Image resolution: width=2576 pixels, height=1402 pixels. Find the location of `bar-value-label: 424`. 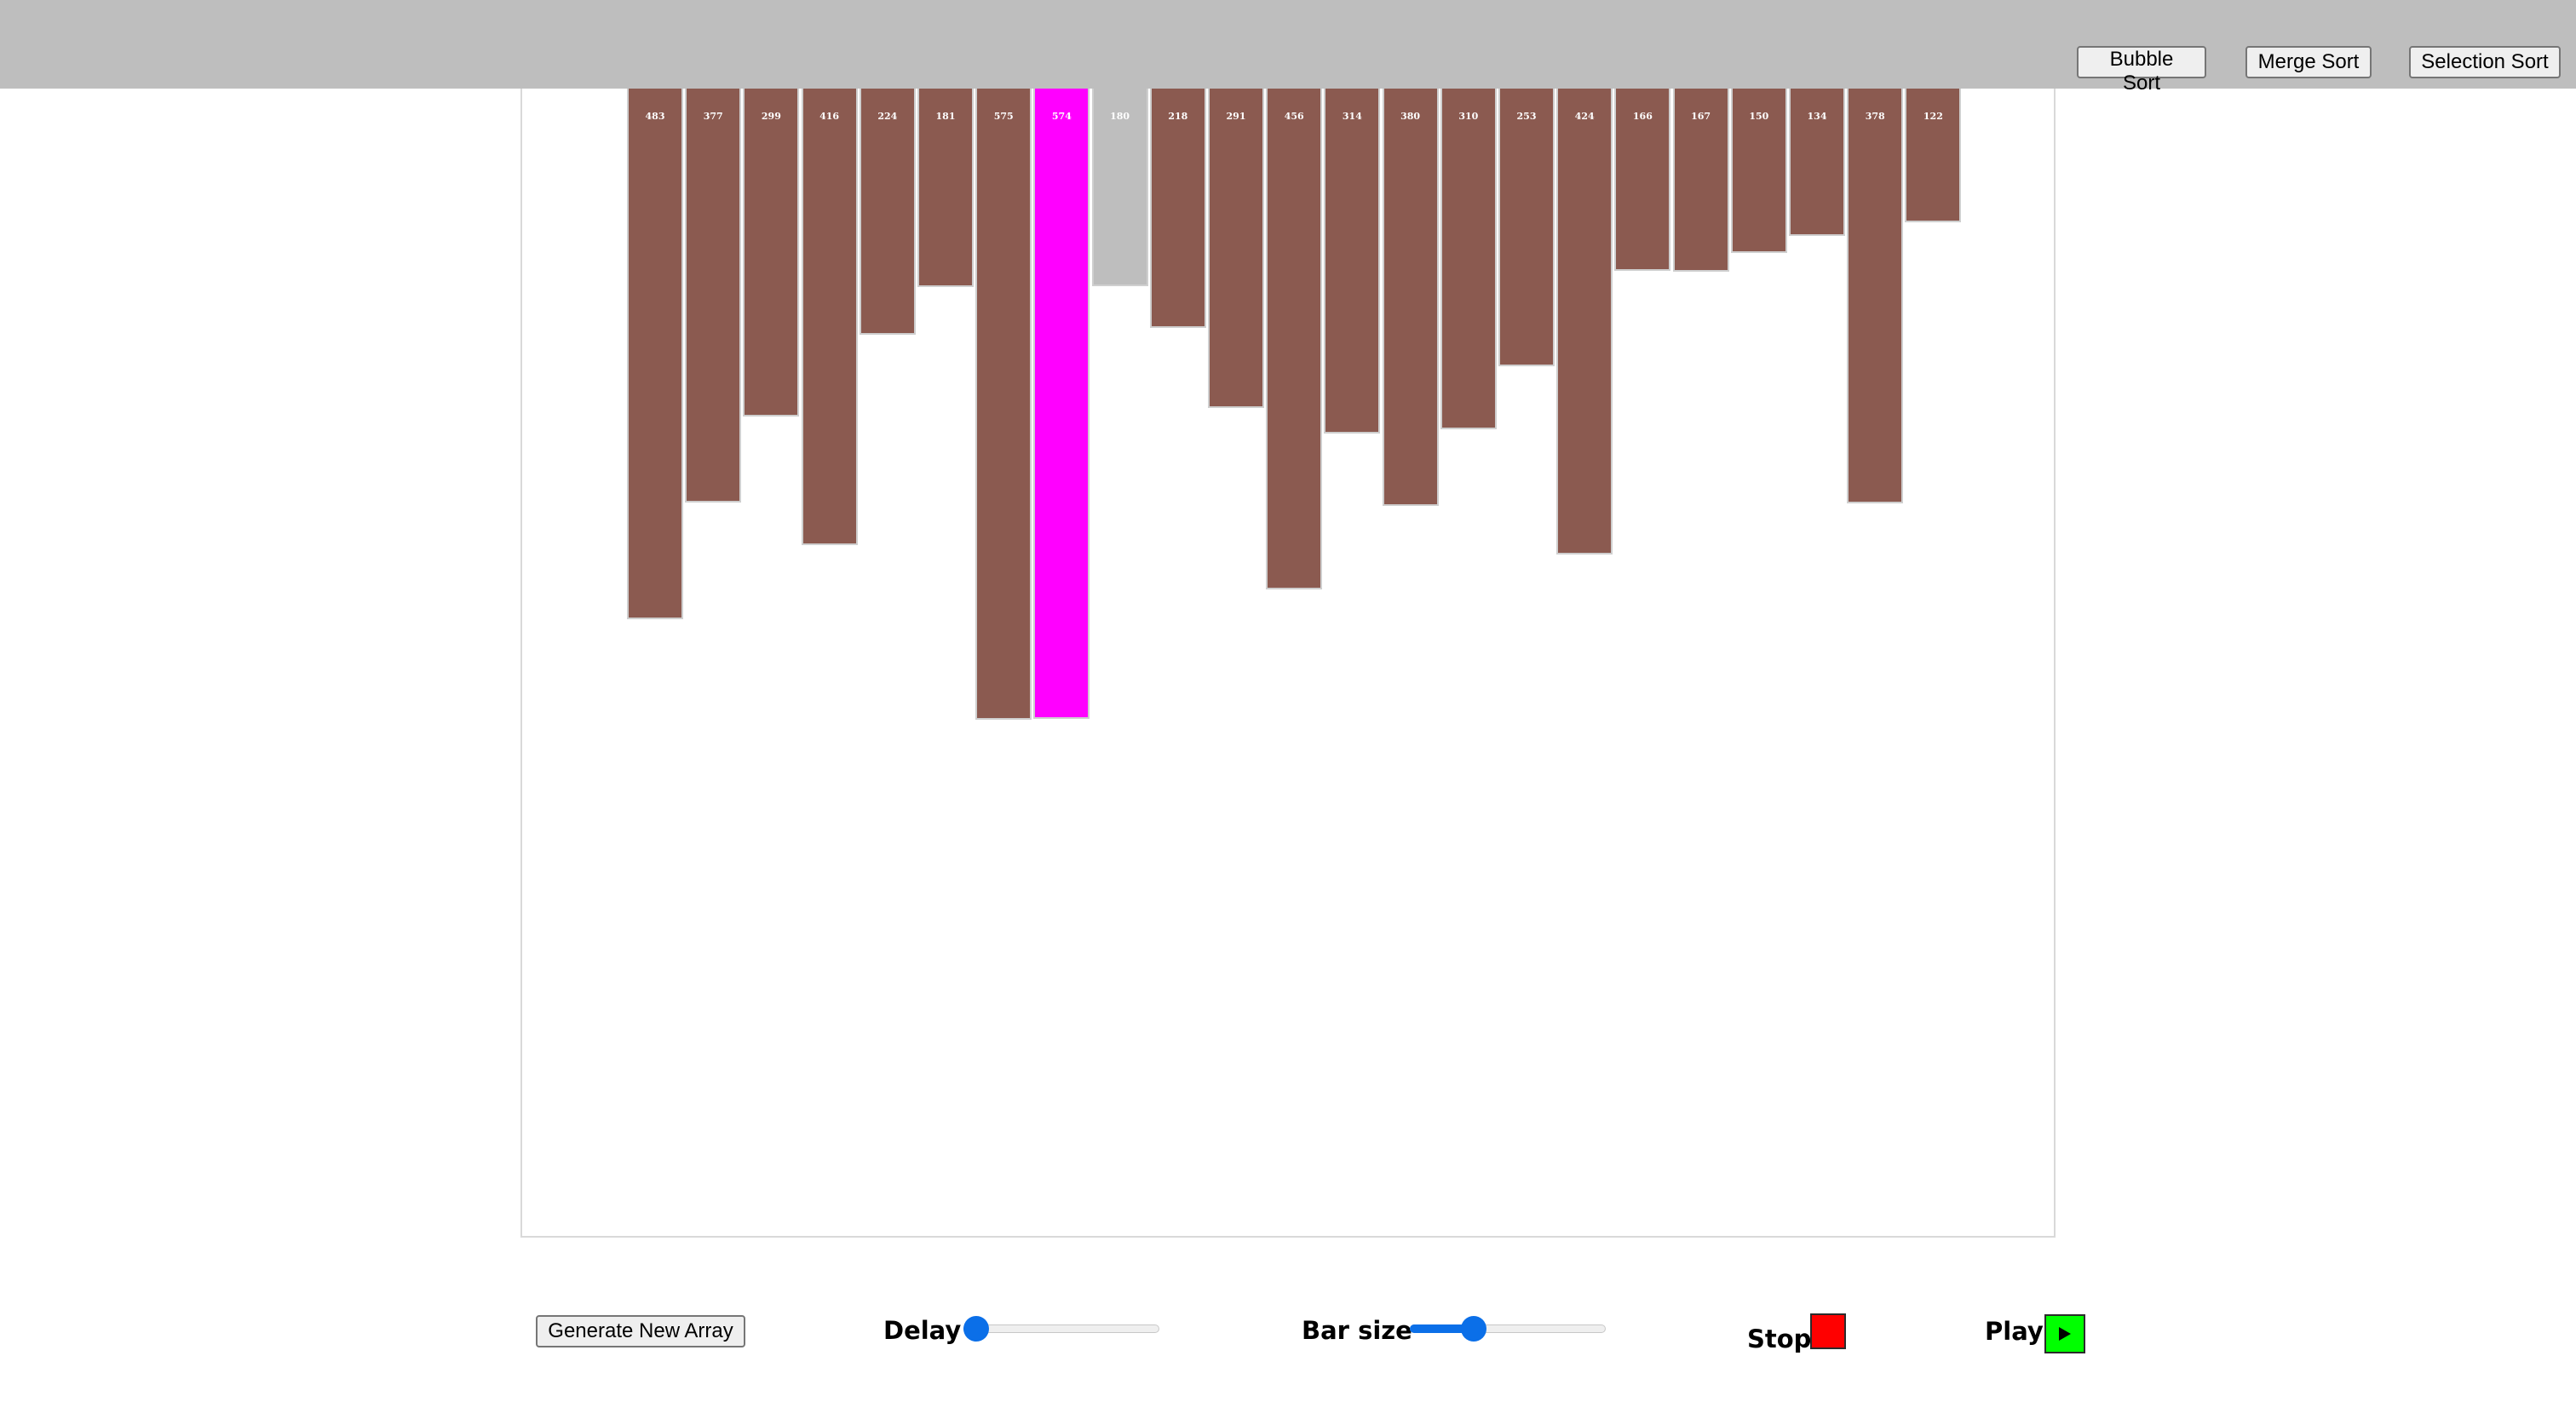

bar-value-label: 424 is located at coordinates (1585, 117).